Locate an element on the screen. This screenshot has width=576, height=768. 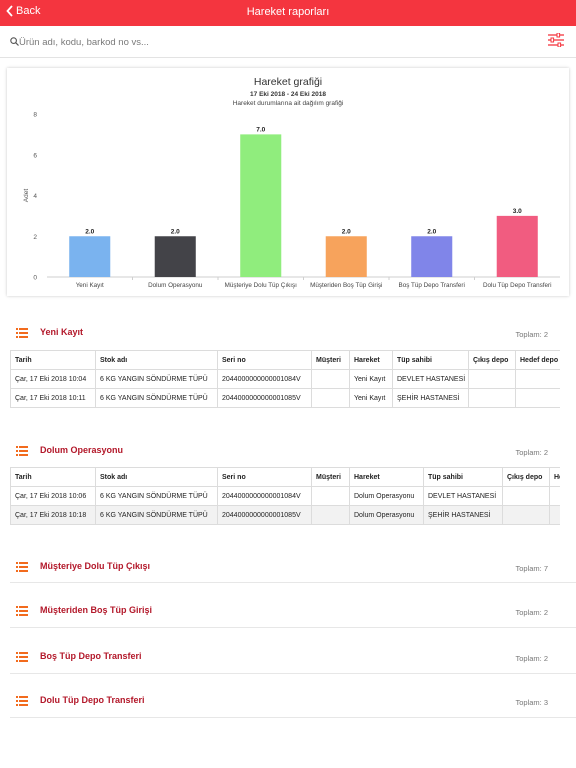
y-tick-label: 8 is located at coordinates (35, 115).